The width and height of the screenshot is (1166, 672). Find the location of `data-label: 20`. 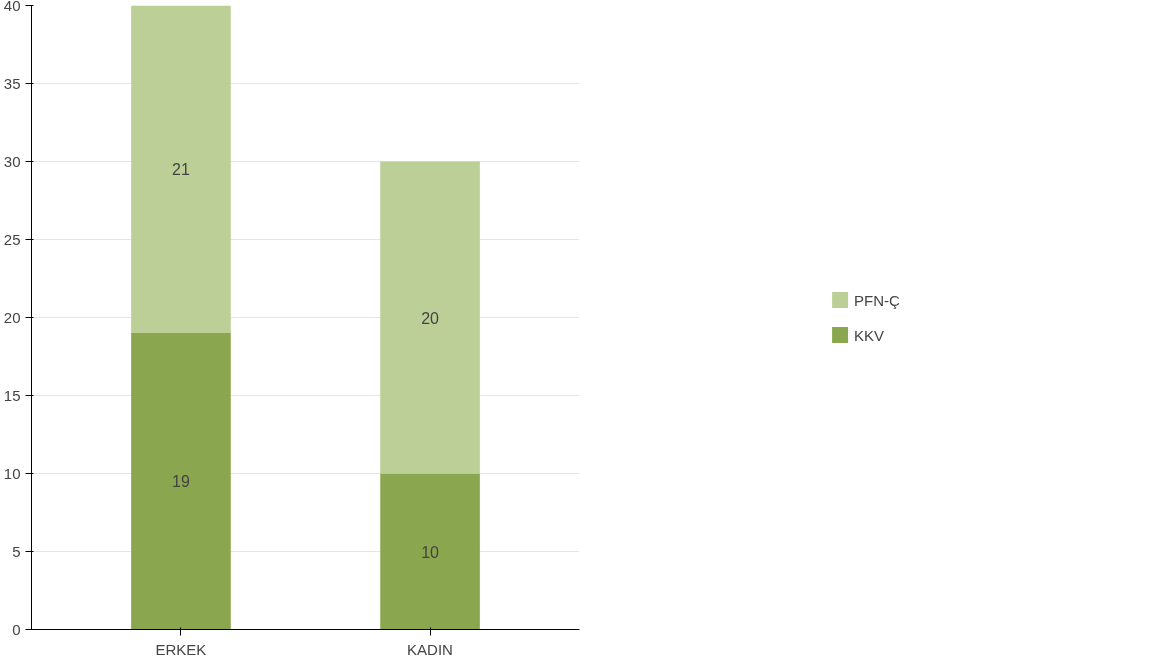

data-label: 20 is located at coordinates (430, 318).